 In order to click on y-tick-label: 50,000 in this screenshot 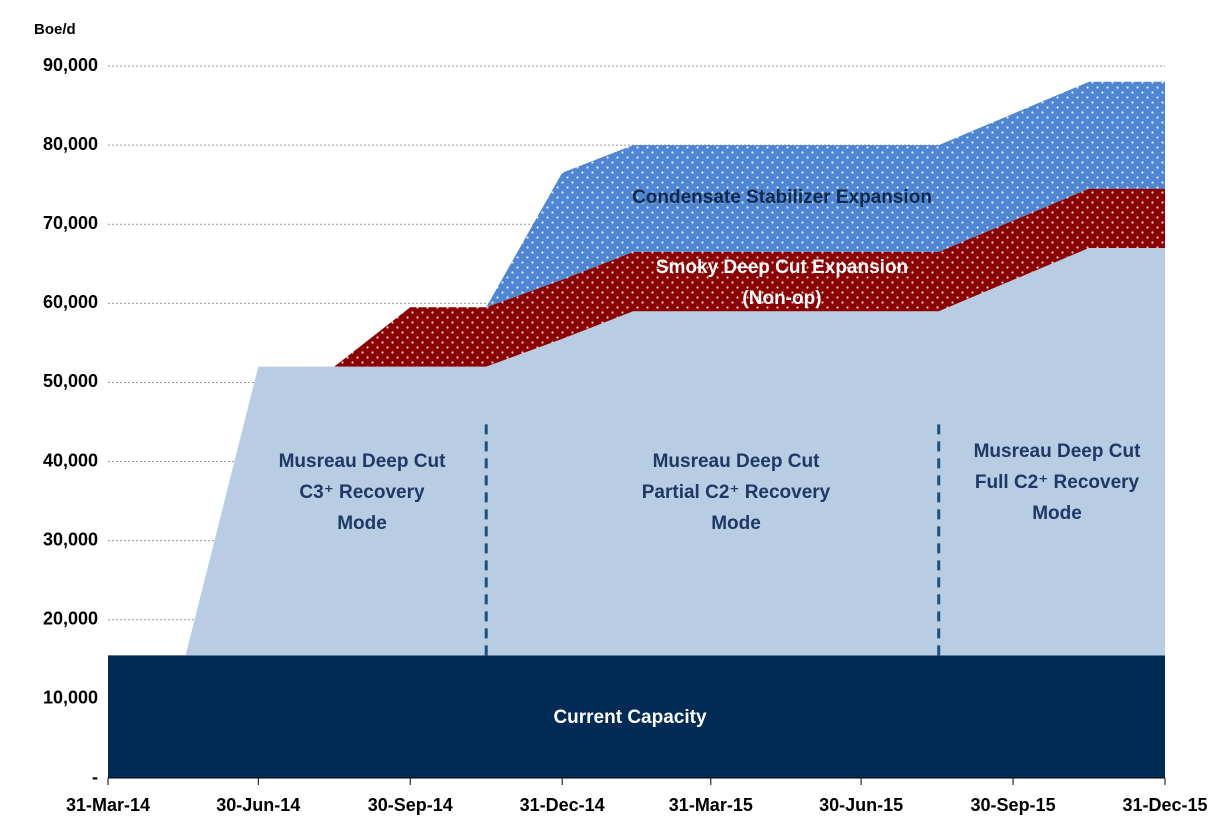, I will do `click(70, 381)`.